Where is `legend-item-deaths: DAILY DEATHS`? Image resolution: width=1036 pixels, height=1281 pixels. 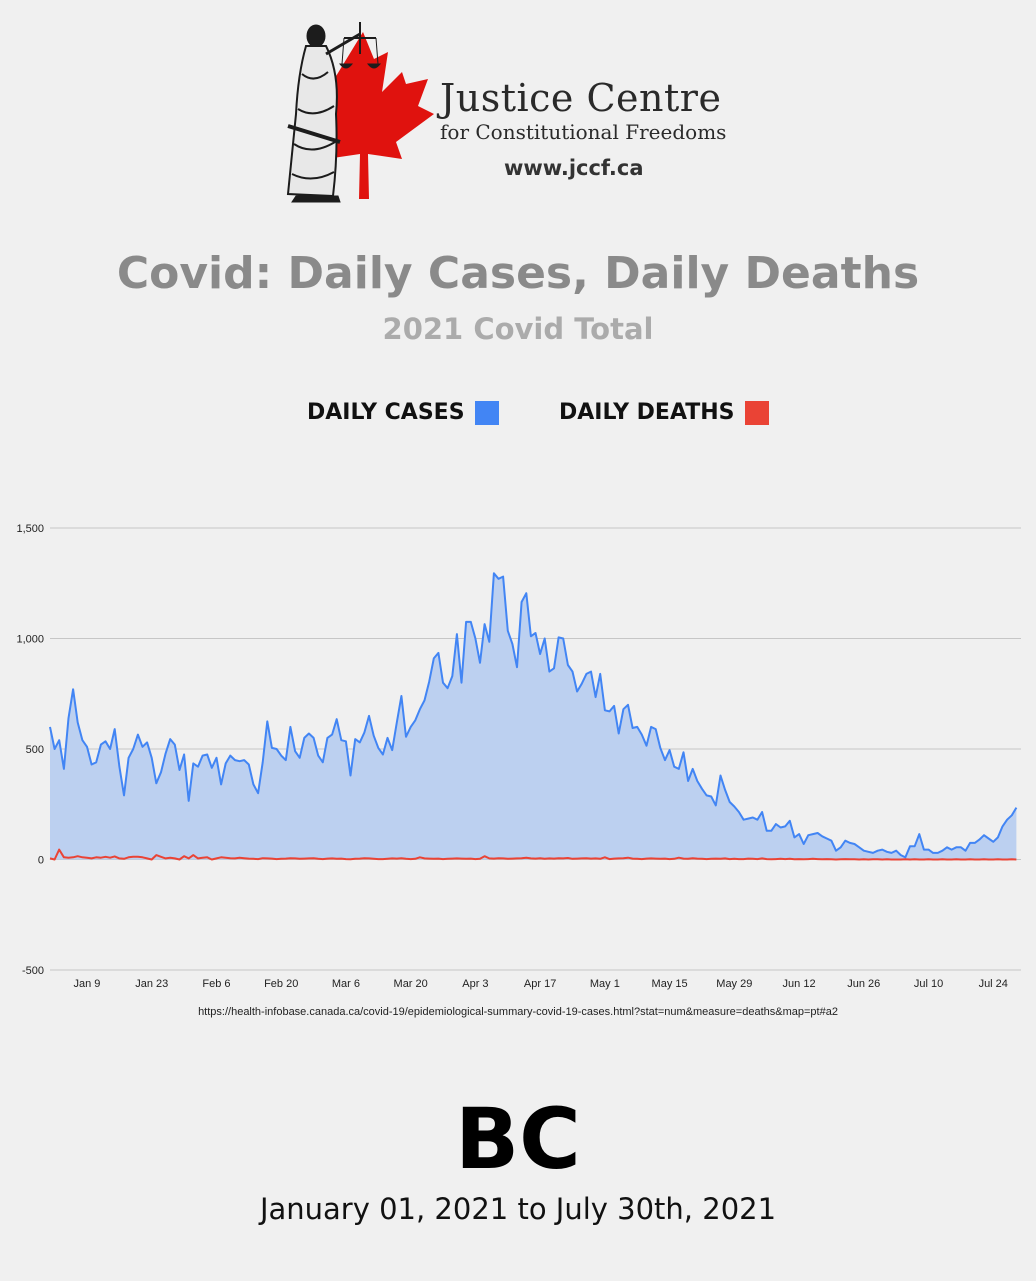 legend-item-deaths: DAILY DEATHS is located at coordinates (664, 412).